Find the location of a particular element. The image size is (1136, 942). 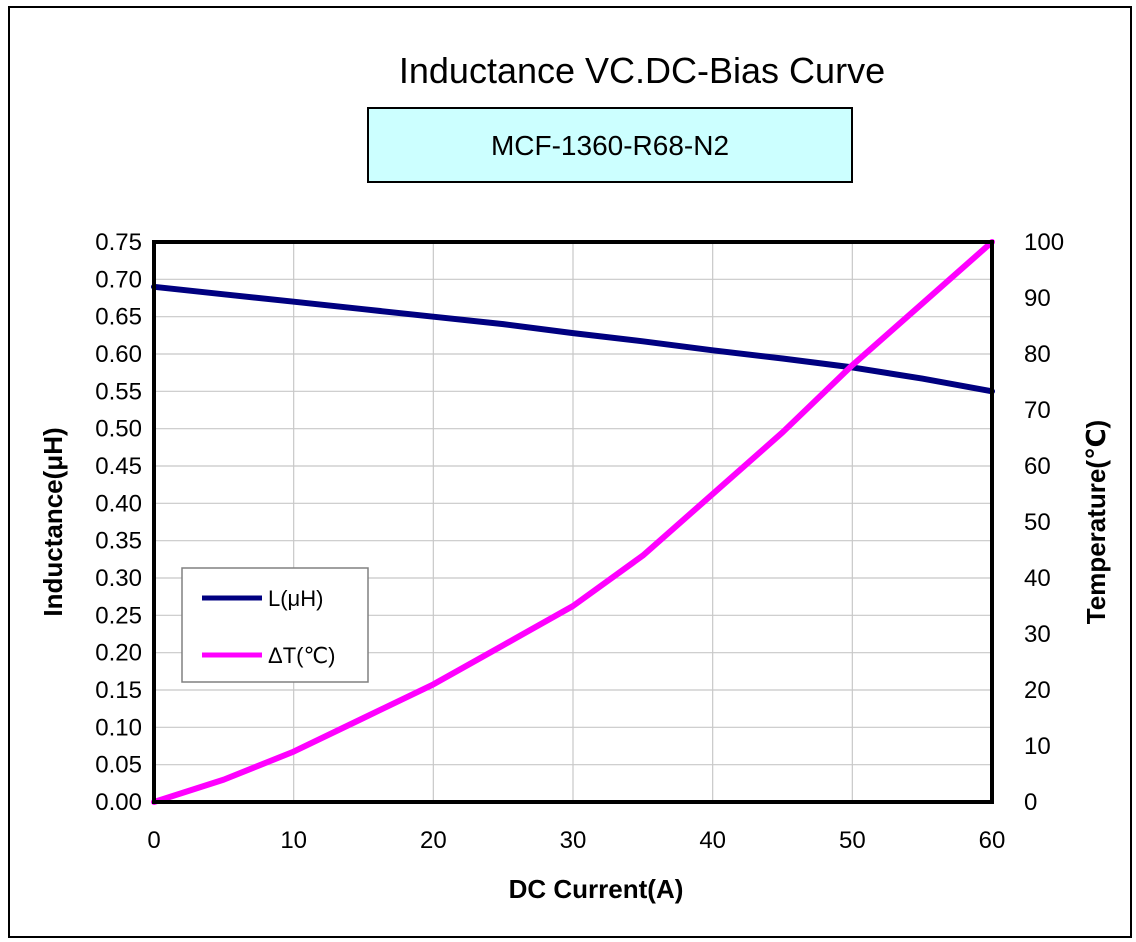

y-tick-label: 0.65 is located at coordinates (118, 317).